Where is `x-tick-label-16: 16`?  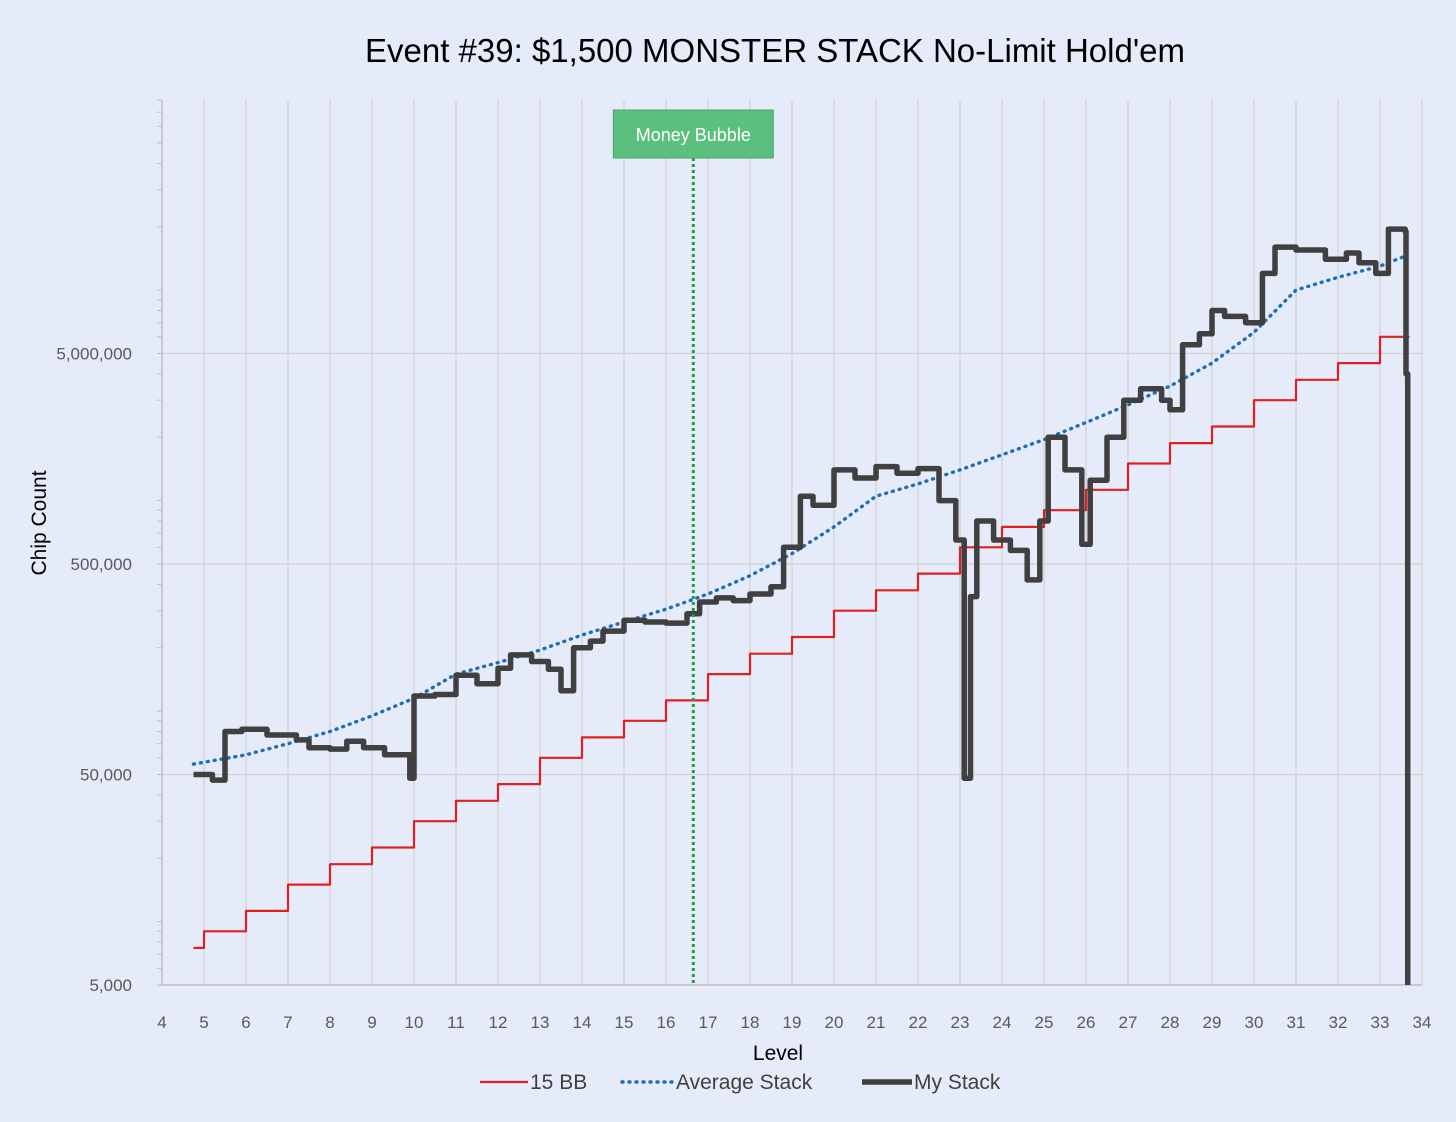 x-tick-label-16: 16 is located at coordinates (666, 1022).